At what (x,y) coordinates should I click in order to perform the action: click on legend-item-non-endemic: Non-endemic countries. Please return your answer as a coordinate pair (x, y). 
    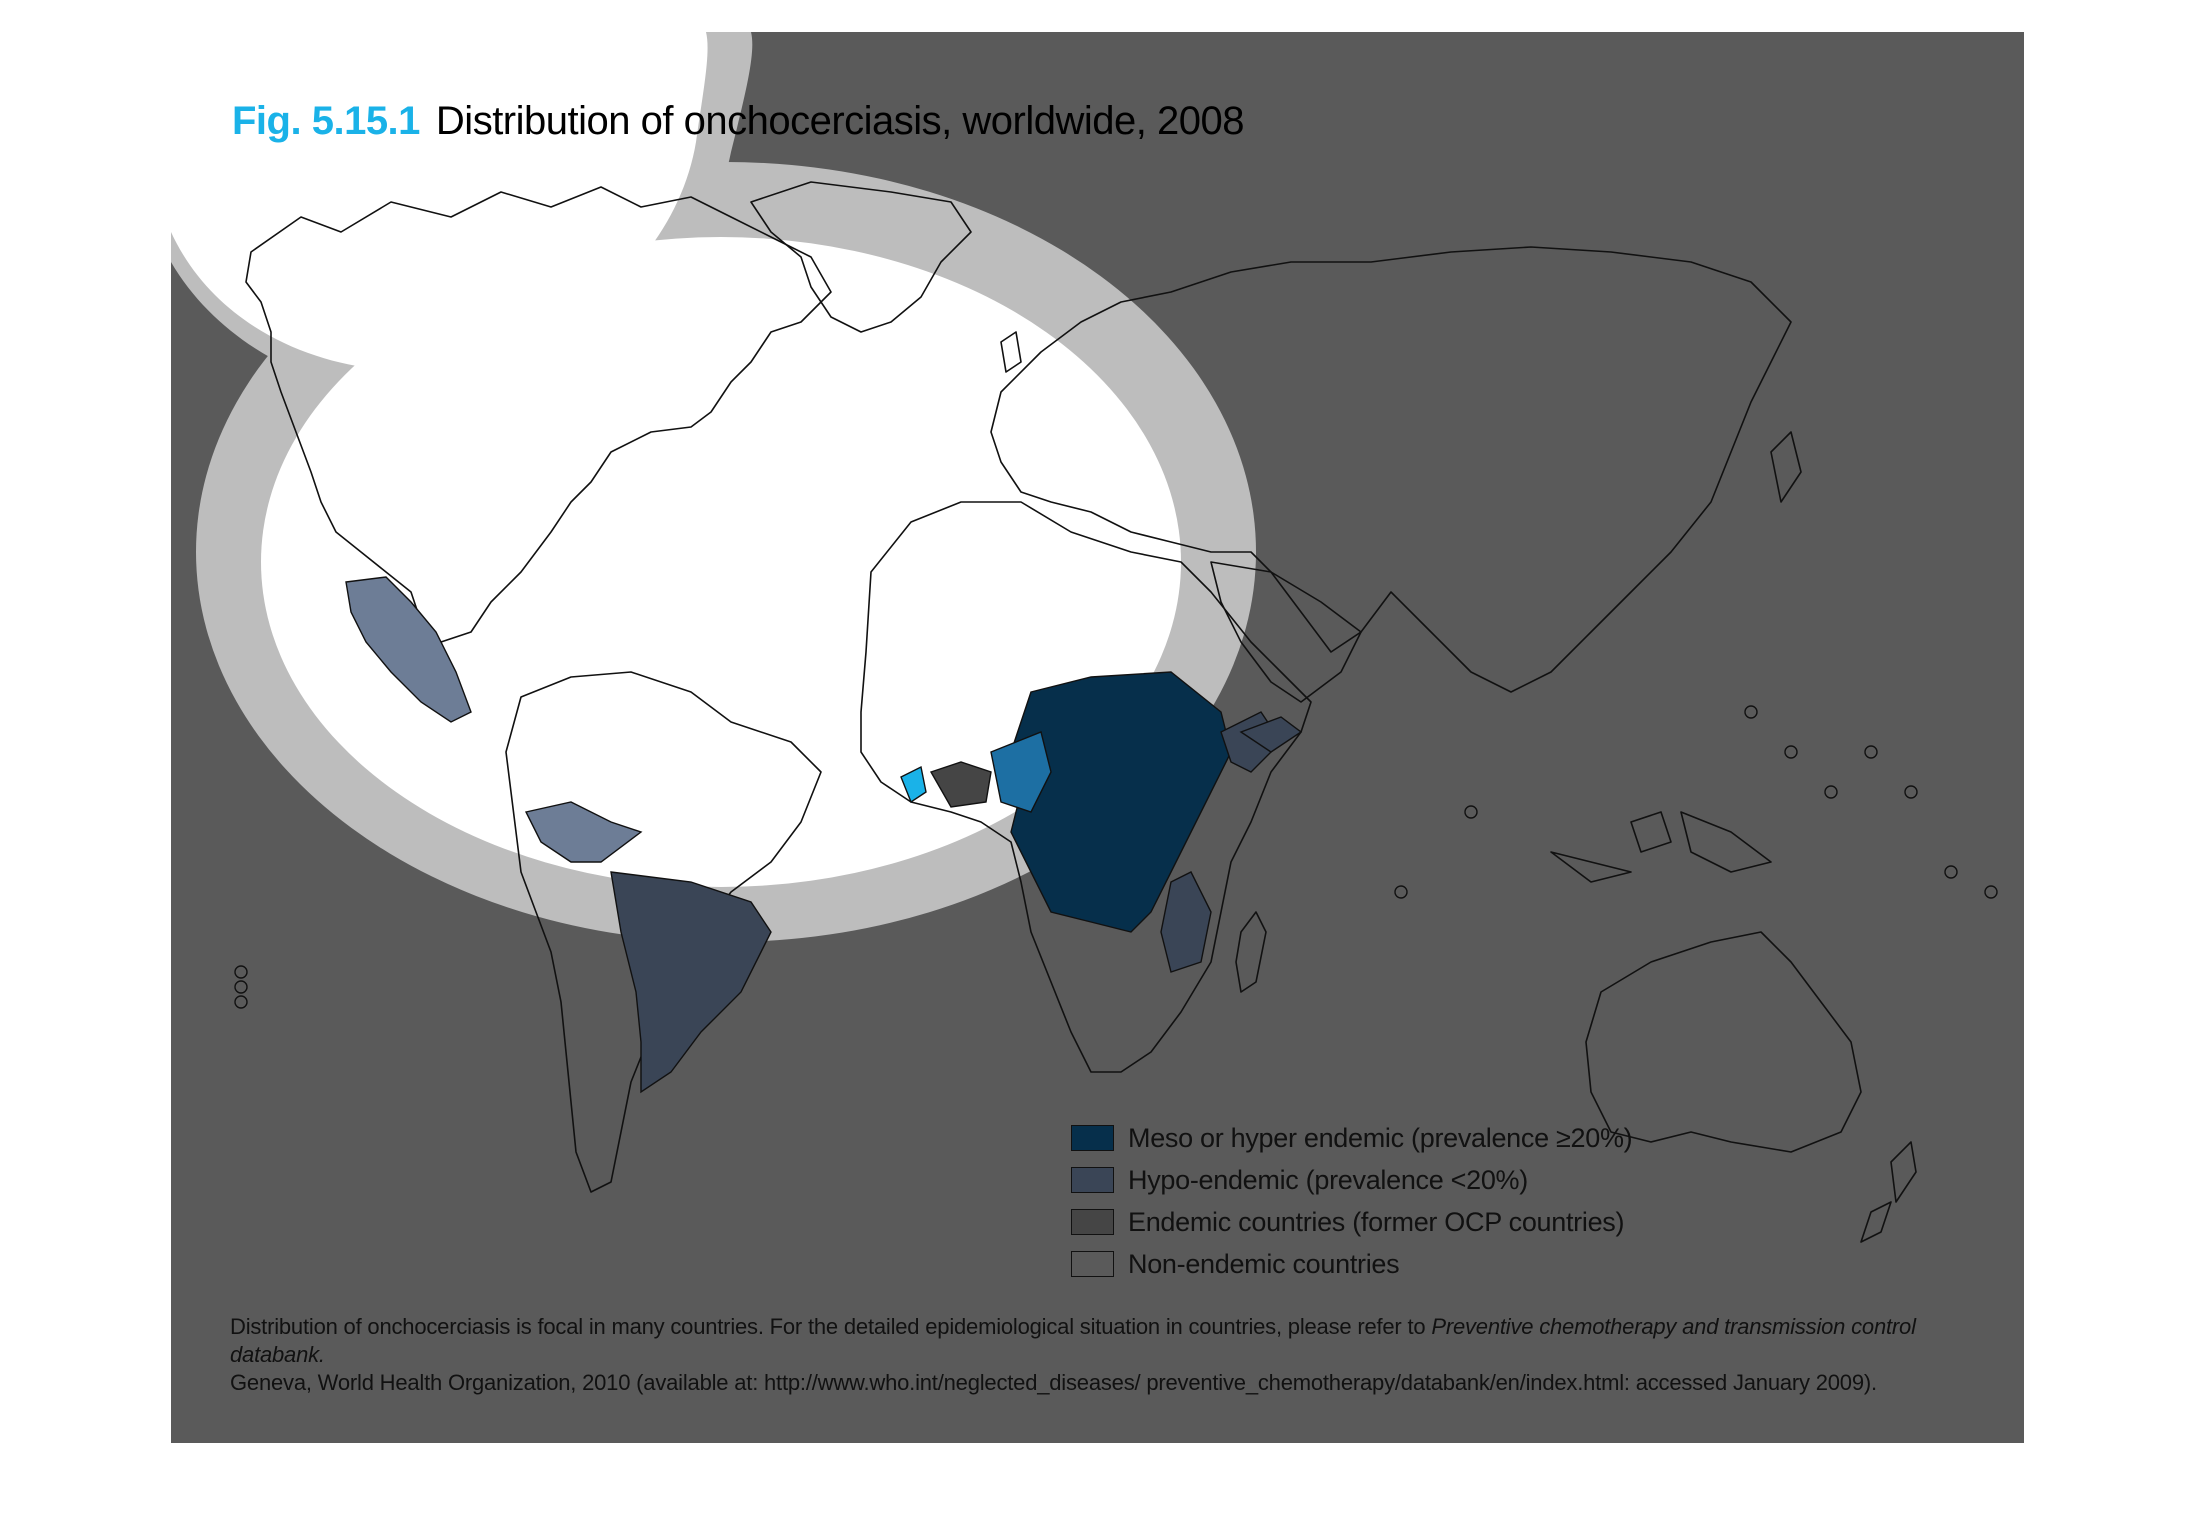
    Looking at the image, I should click on (1351, 1264).